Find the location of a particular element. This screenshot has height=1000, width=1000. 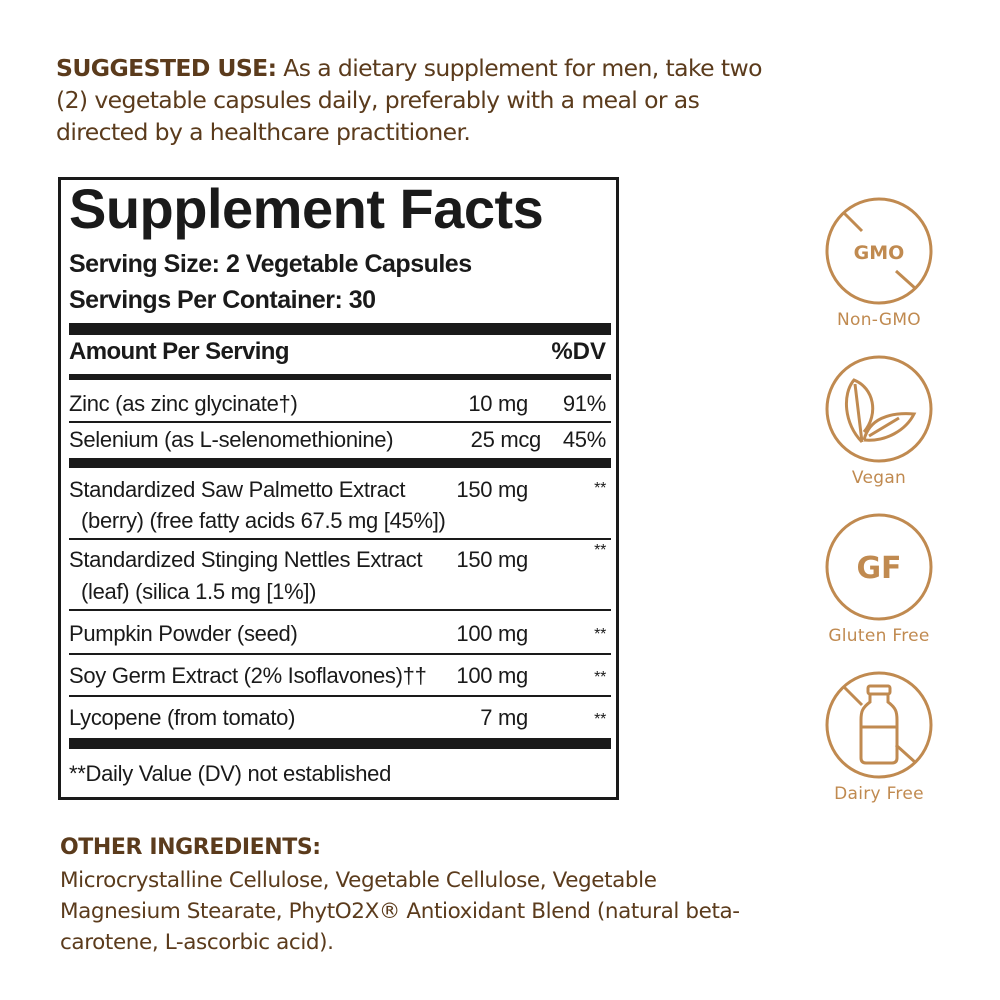

nutrient-name: Soy Germ Extract (2% Isoflavones)†† is located at coordinates (248, 675).